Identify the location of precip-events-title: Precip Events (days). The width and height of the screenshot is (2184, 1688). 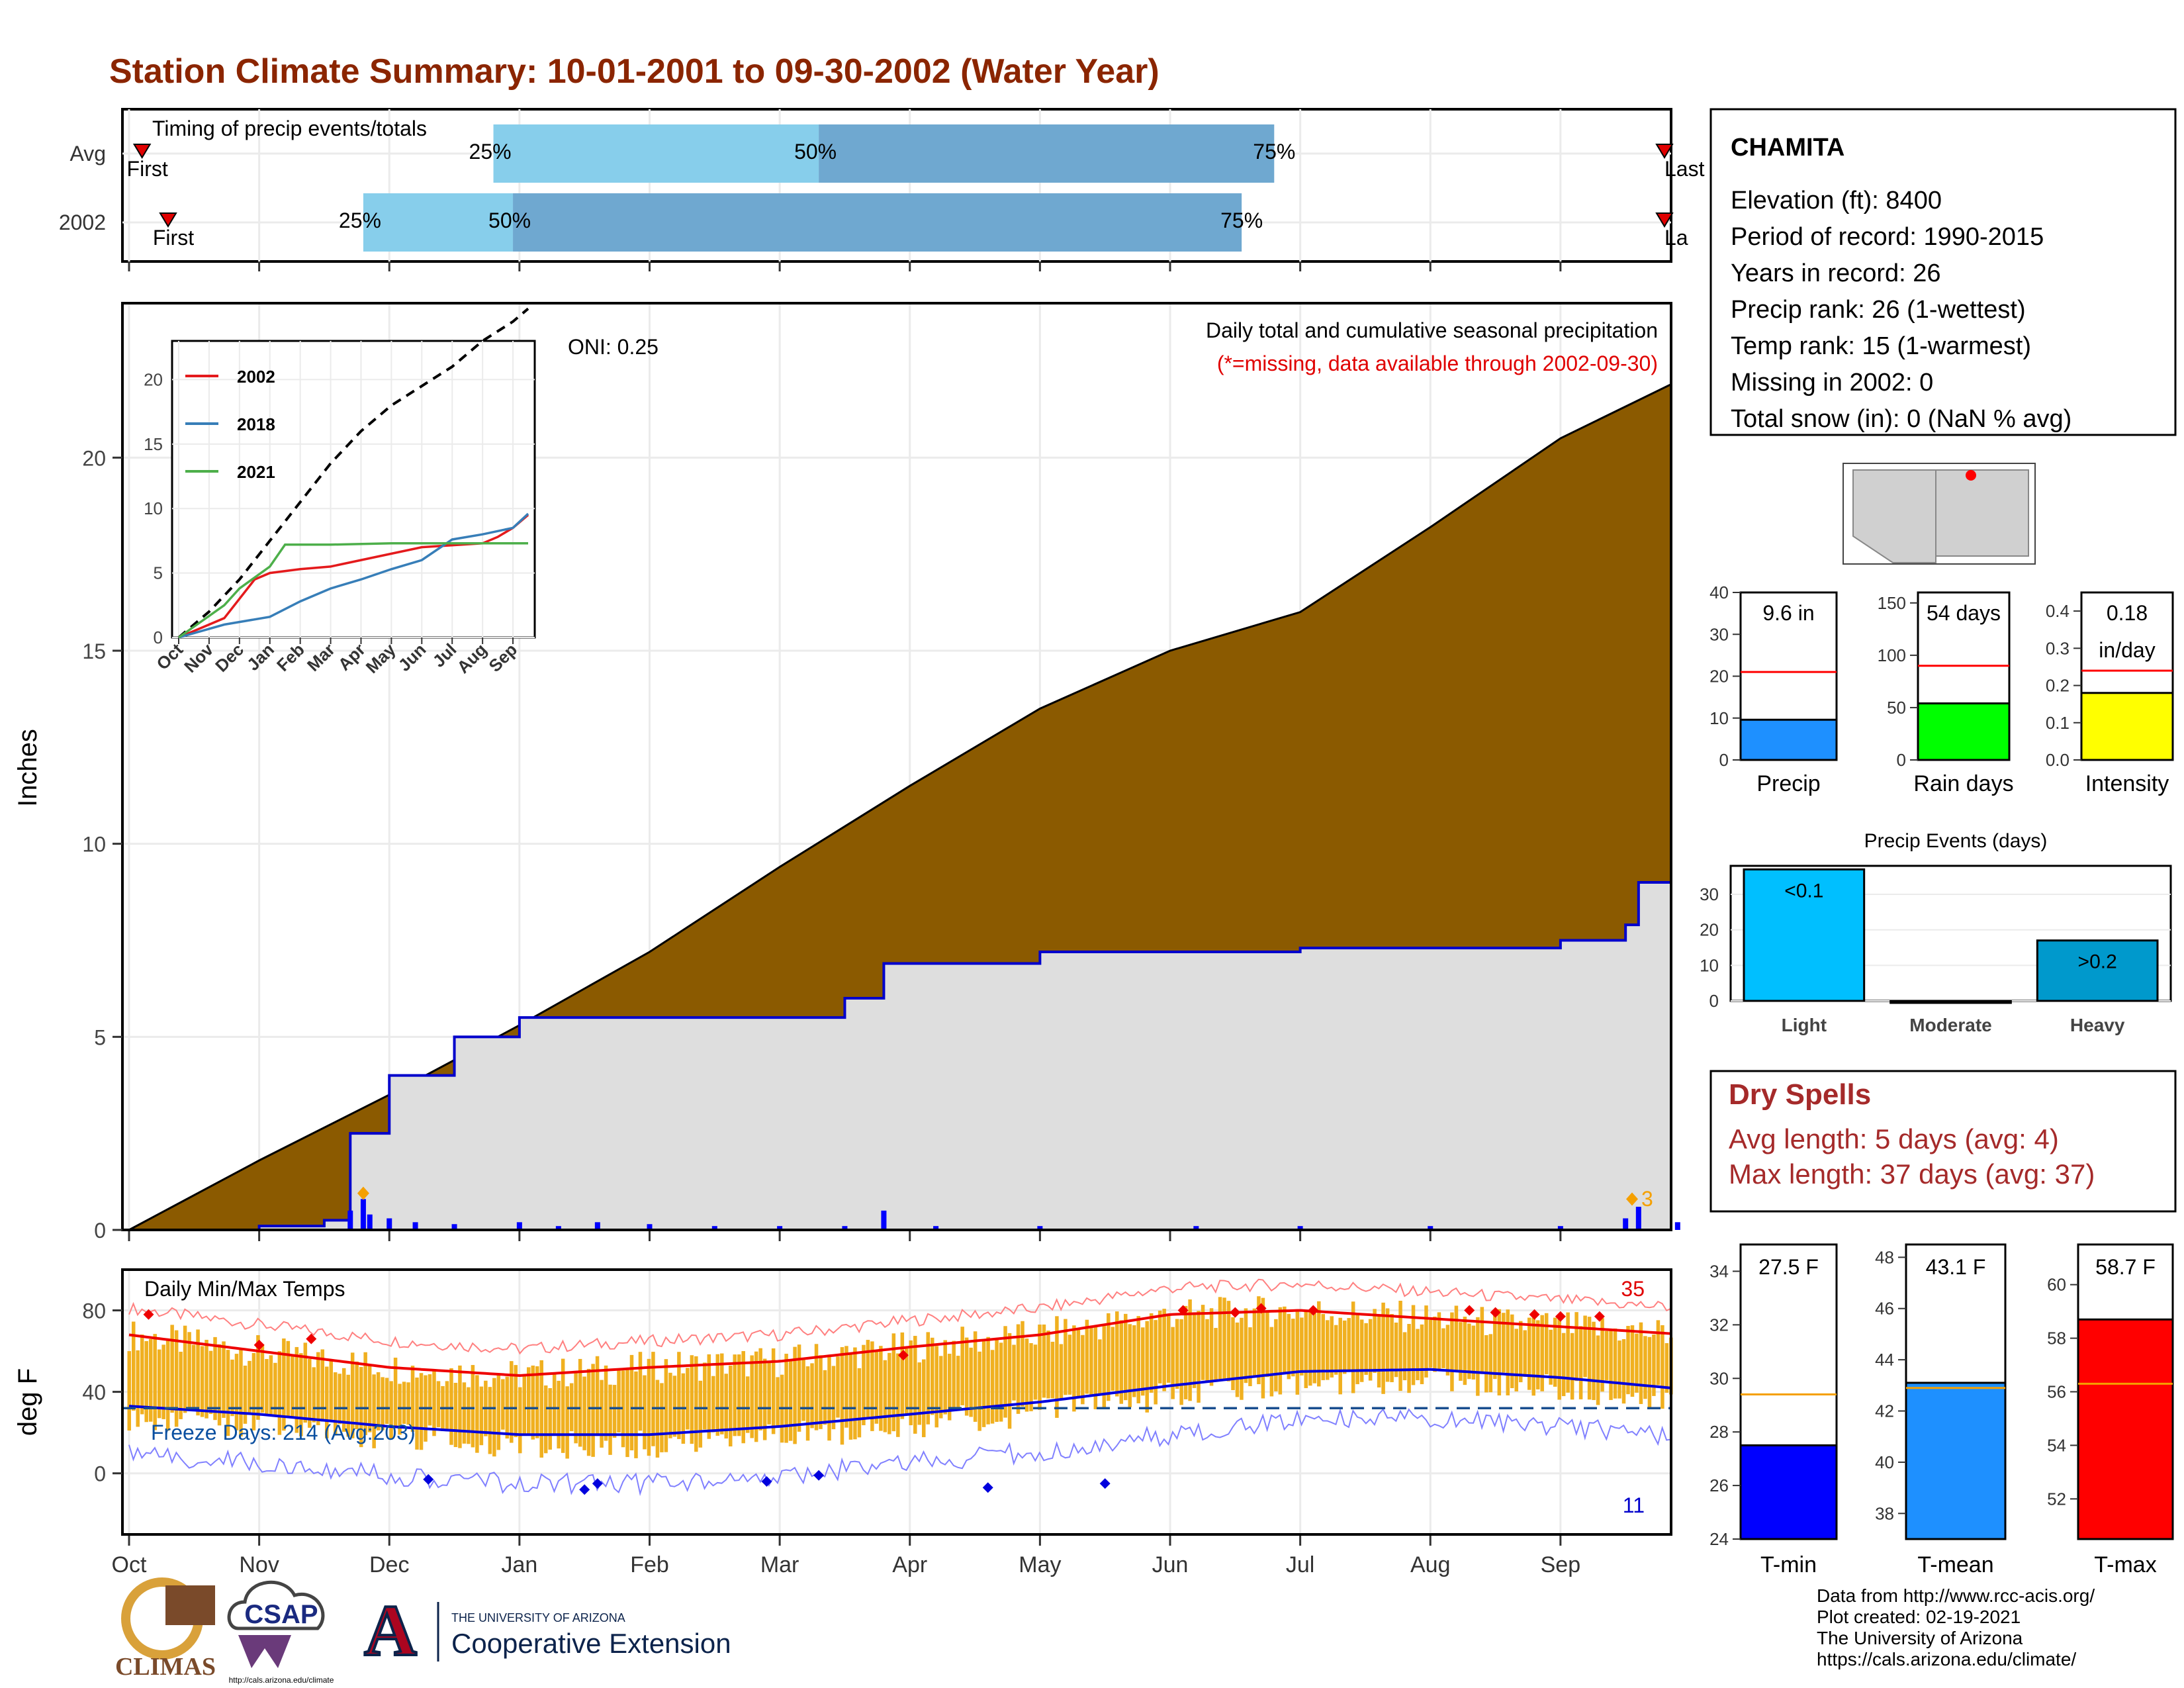
(1956, 841).